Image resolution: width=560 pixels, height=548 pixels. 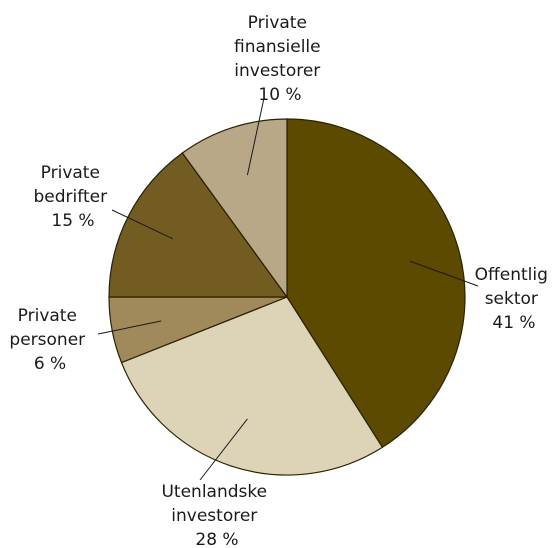 What do you see at coordinates (73, 197) in the screenshot?
I see `label-private-bedrifter: Private bedrifter 15 %` at bounding box center [73, 197].